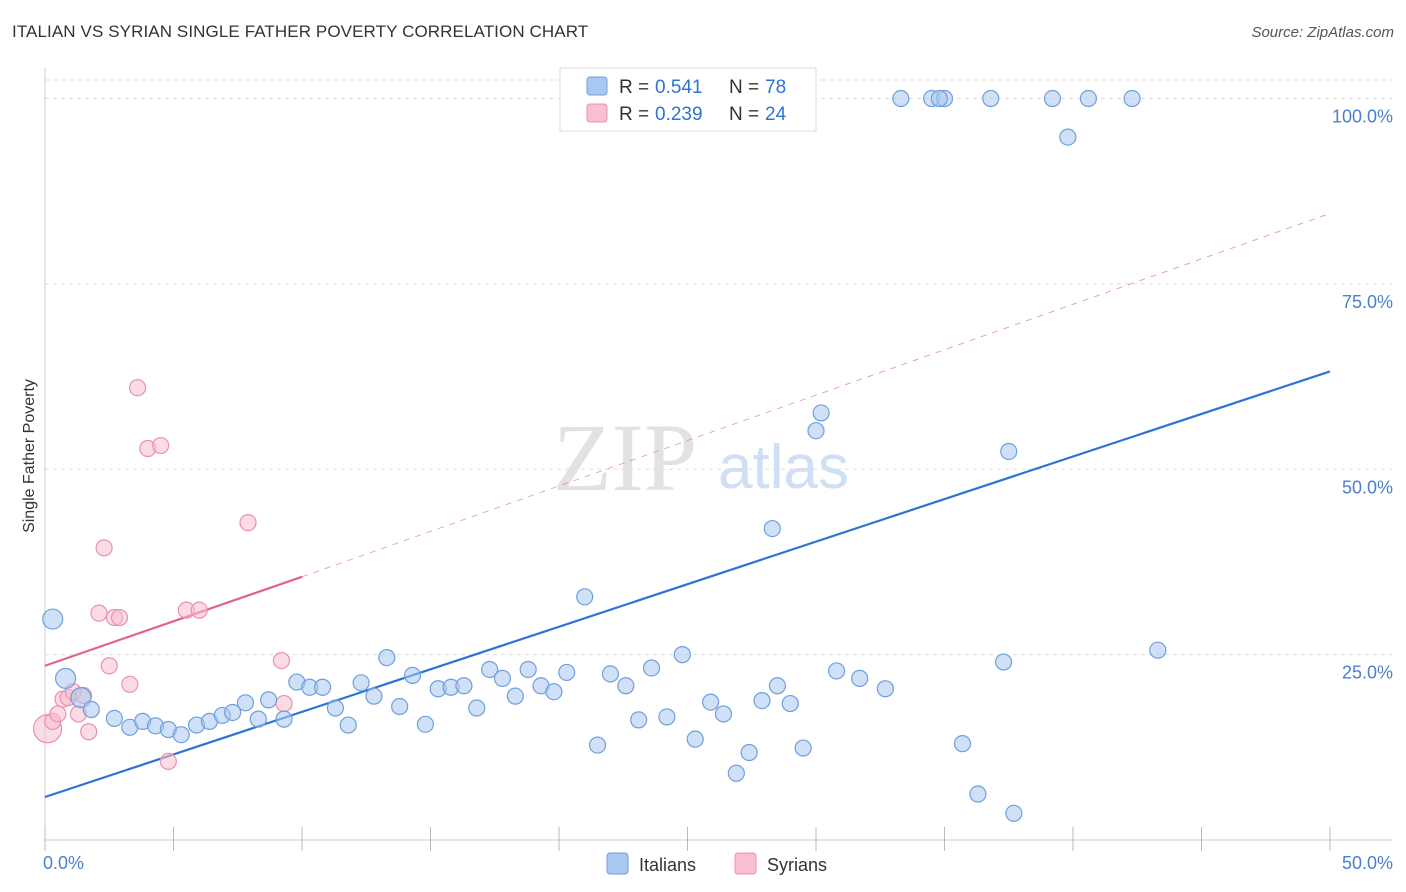 Image resolution: width=1406 pixels, height=892 pixels. Describe the element at coordinates (1367, 863) in the screenshot. I see `x-tick-label-max: 50.0%` at that location.